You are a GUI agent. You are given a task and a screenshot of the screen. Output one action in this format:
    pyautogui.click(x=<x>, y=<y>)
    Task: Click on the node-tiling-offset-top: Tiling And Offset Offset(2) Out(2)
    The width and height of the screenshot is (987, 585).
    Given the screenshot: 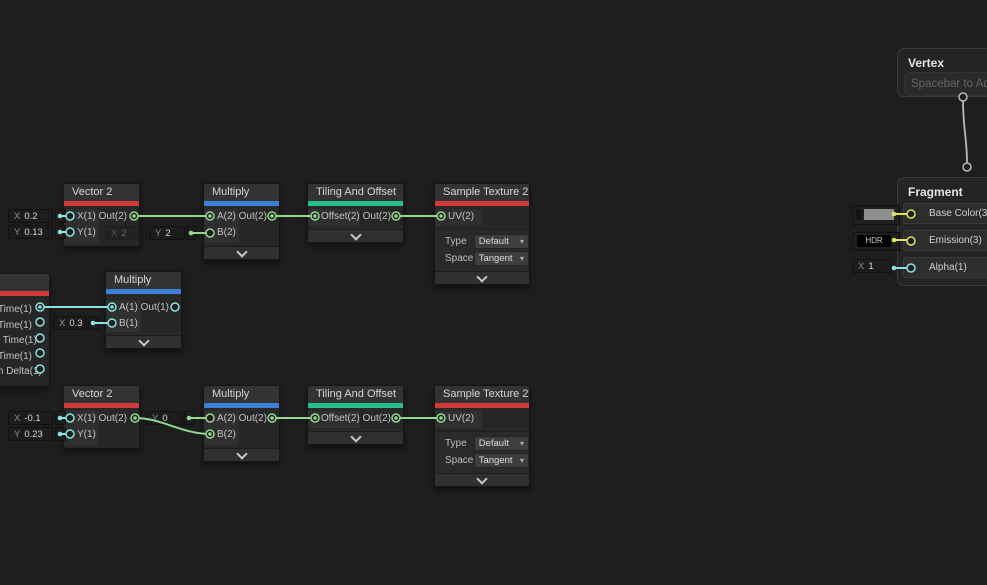 What is the action you would take?
    pyautogui.click(x=355, y=213)
    